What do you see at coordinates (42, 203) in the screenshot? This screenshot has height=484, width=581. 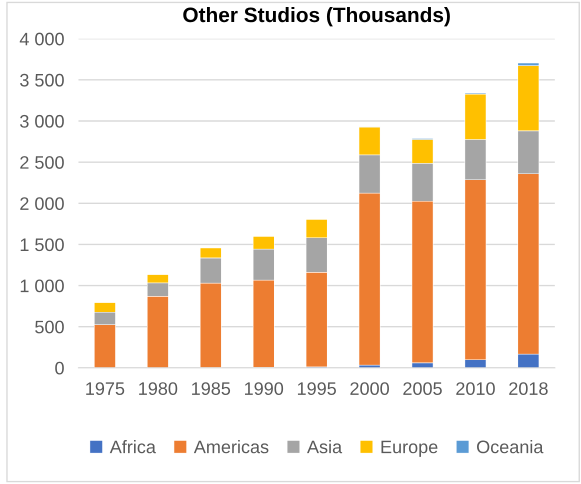 I see `y-tick-label: 2 000` at bounding box center [42, 203].